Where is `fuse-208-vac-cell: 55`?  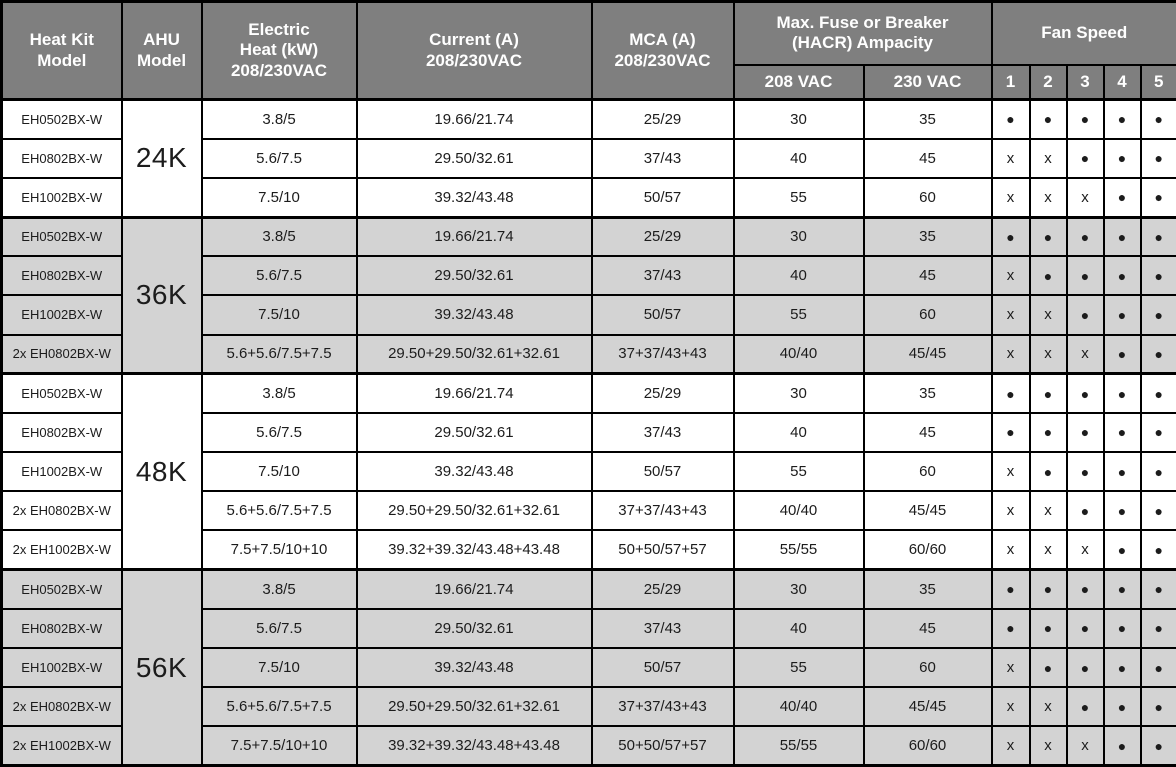 fuse-208-vac-cell: 55 is located at coordinates (798, 315).